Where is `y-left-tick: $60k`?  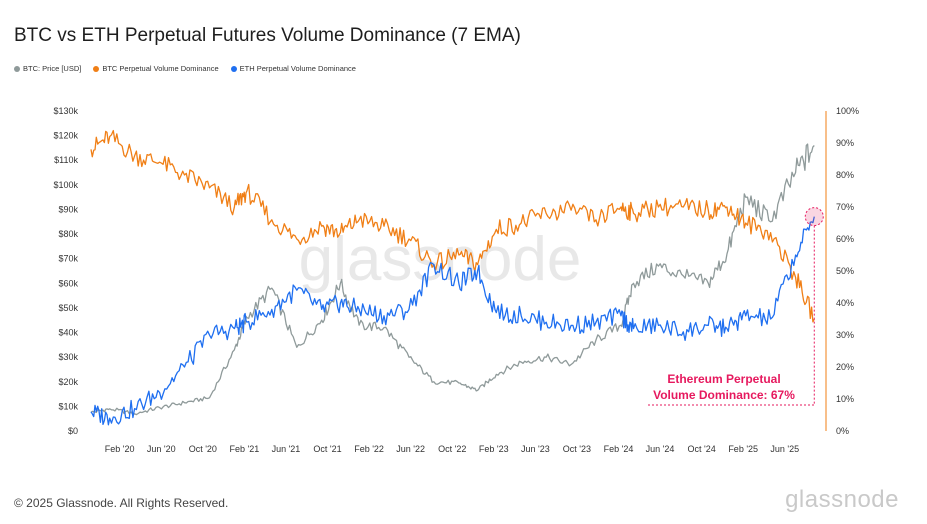
y-left-tick: $60k is located at coordinates (68, 283).